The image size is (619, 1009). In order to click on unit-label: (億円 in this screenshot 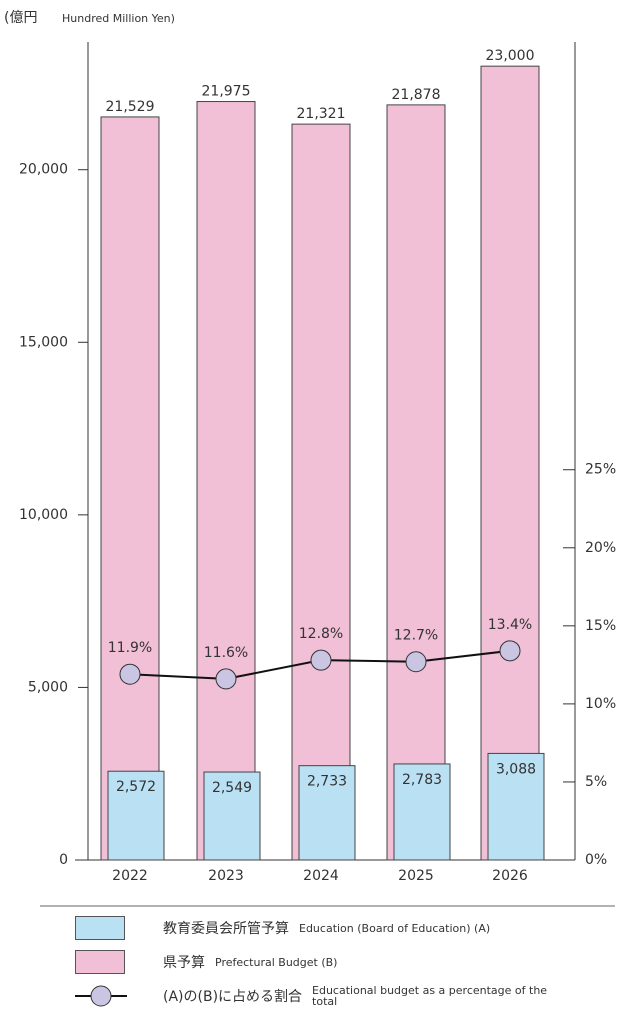, I will do `click(20, 18)`.